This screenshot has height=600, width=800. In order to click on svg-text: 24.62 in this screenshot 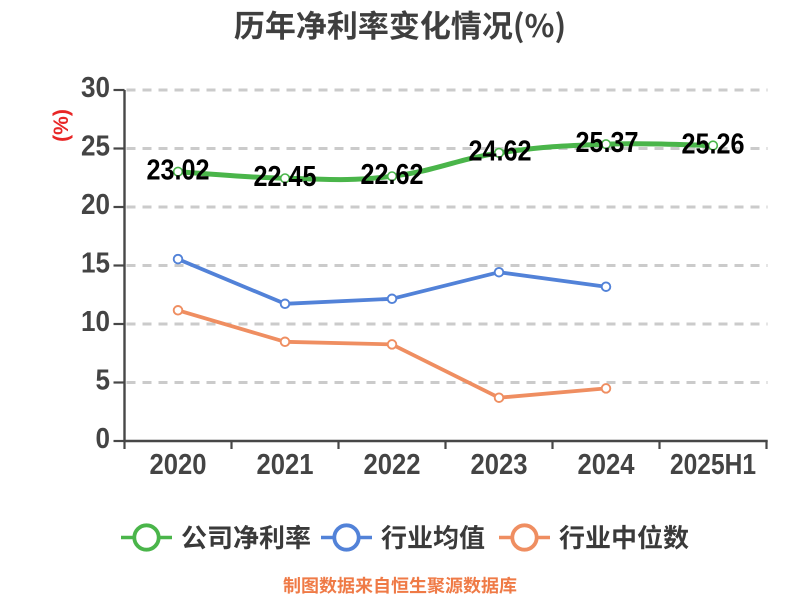, I will do `click(500, 152)`.